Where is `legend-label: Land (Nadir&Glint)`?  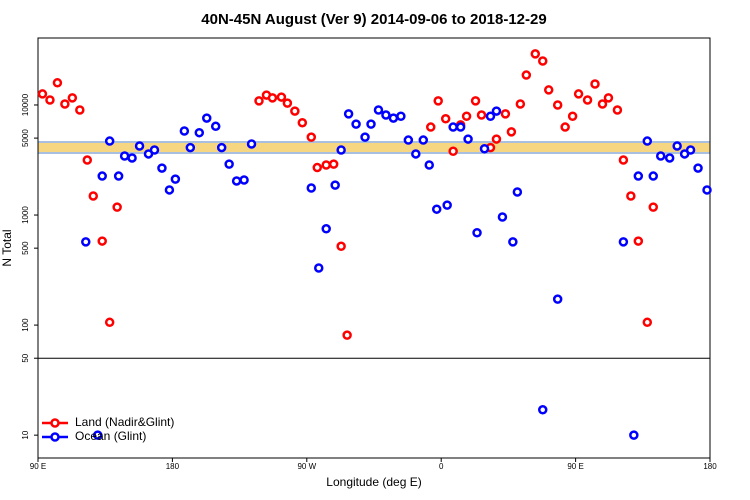
legend-label: Land (Nadir&Glint) is located at coordinates (124, 422).